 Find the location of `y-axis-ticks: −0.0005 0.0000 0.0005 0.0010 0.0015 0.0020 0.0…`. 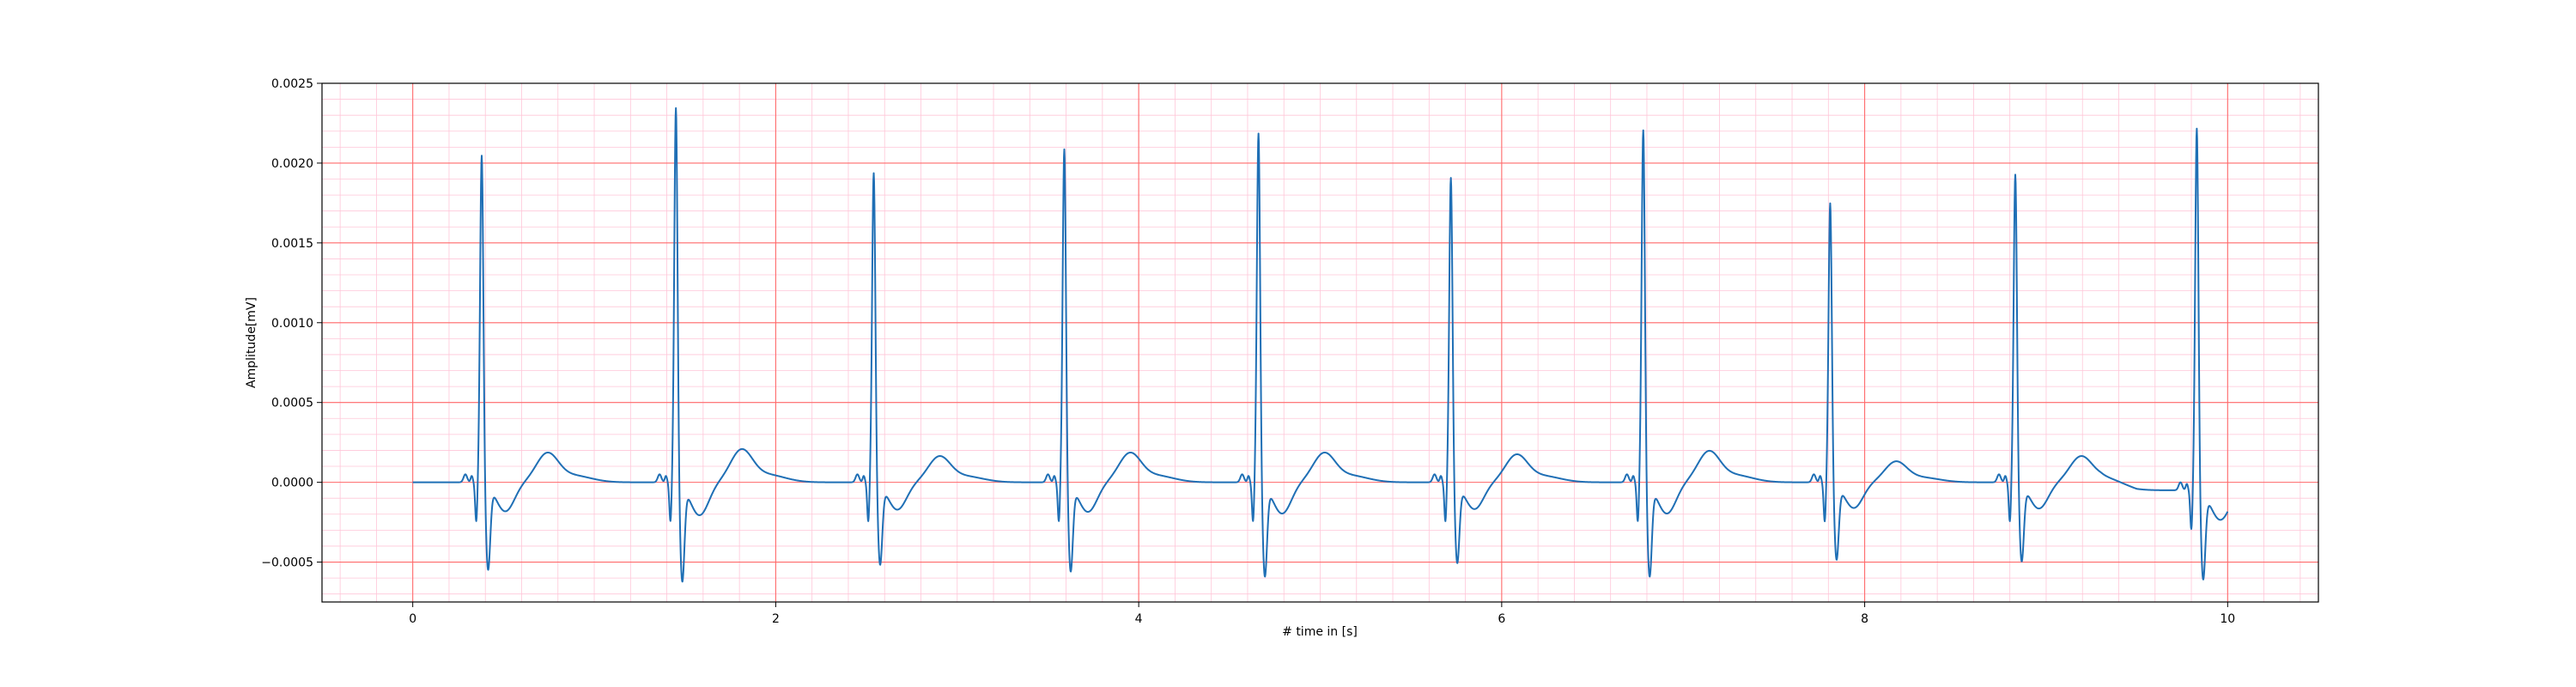

y-axis-ticks: −0.0005 0.0000 0.0005 0.0010 0.0015 0.0020 0.0… is located at coordinates (291, 323).